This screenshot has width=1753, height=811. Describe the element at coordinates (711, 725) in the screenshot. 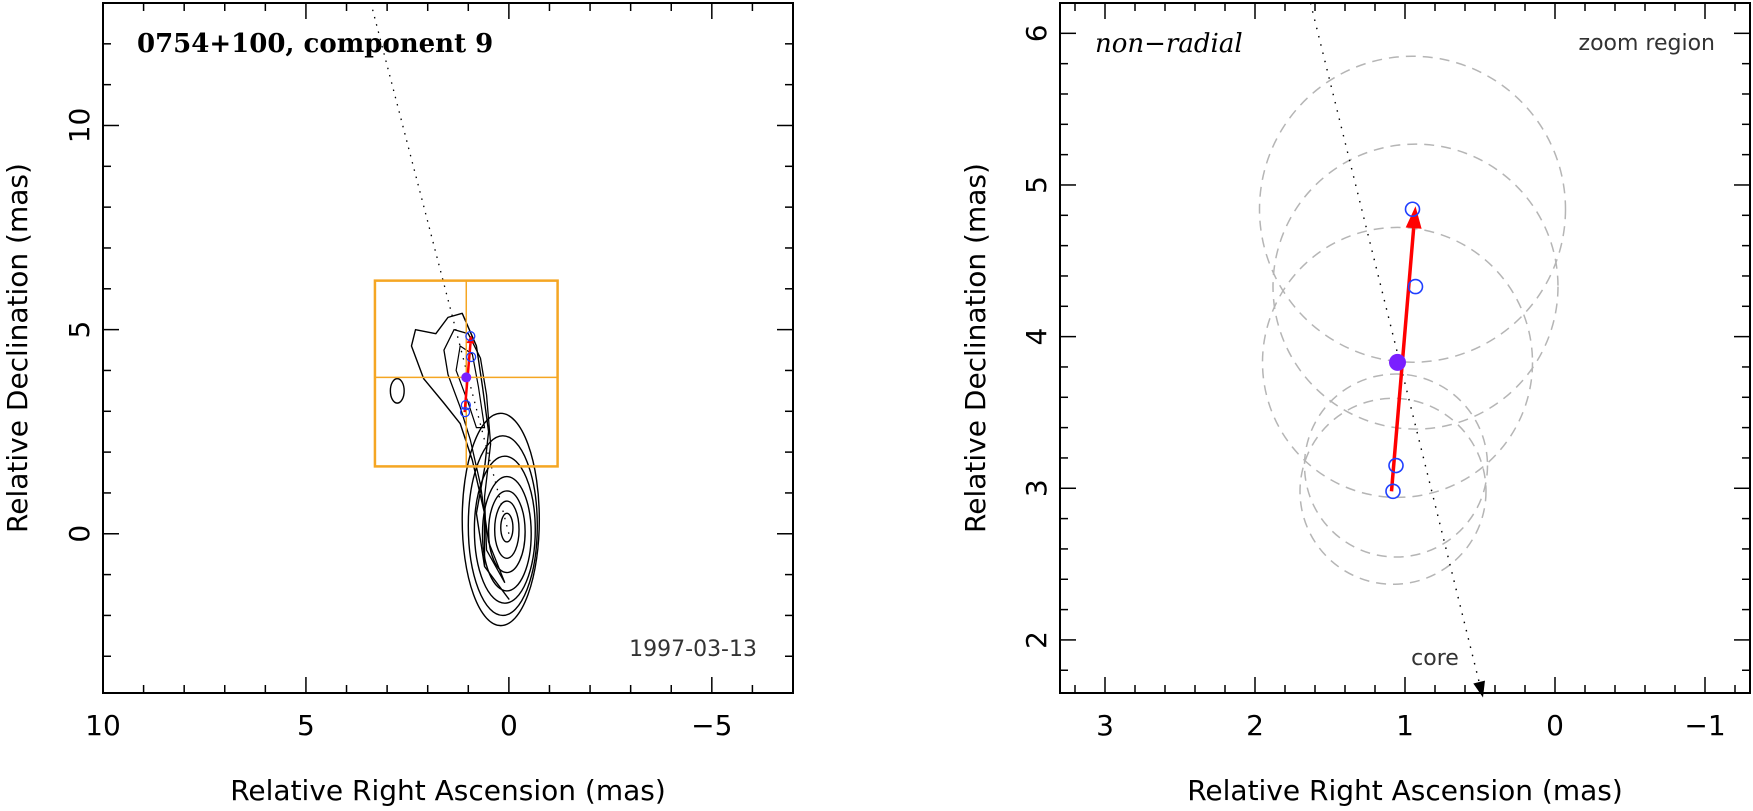

I see `left-x-tick-label: −5` at that location.